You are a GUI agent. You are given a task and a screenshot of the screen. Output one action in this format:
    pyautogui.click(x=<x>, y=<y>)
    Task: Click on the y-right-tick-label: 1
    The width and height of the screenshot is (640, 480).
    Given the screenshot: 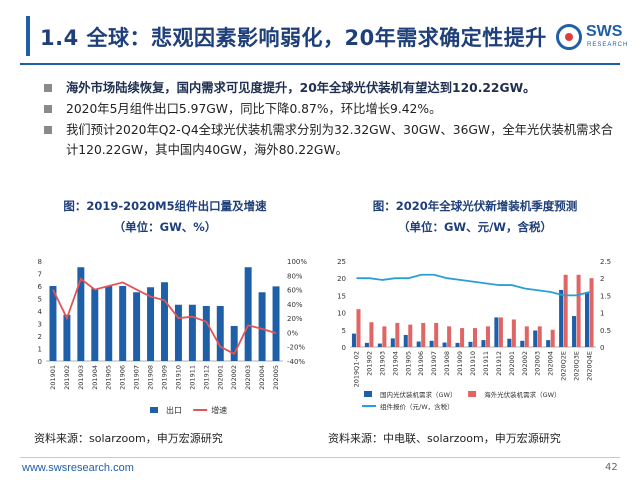 What is the action you would take?
    pyautogui.click(x=602, y=314)
    